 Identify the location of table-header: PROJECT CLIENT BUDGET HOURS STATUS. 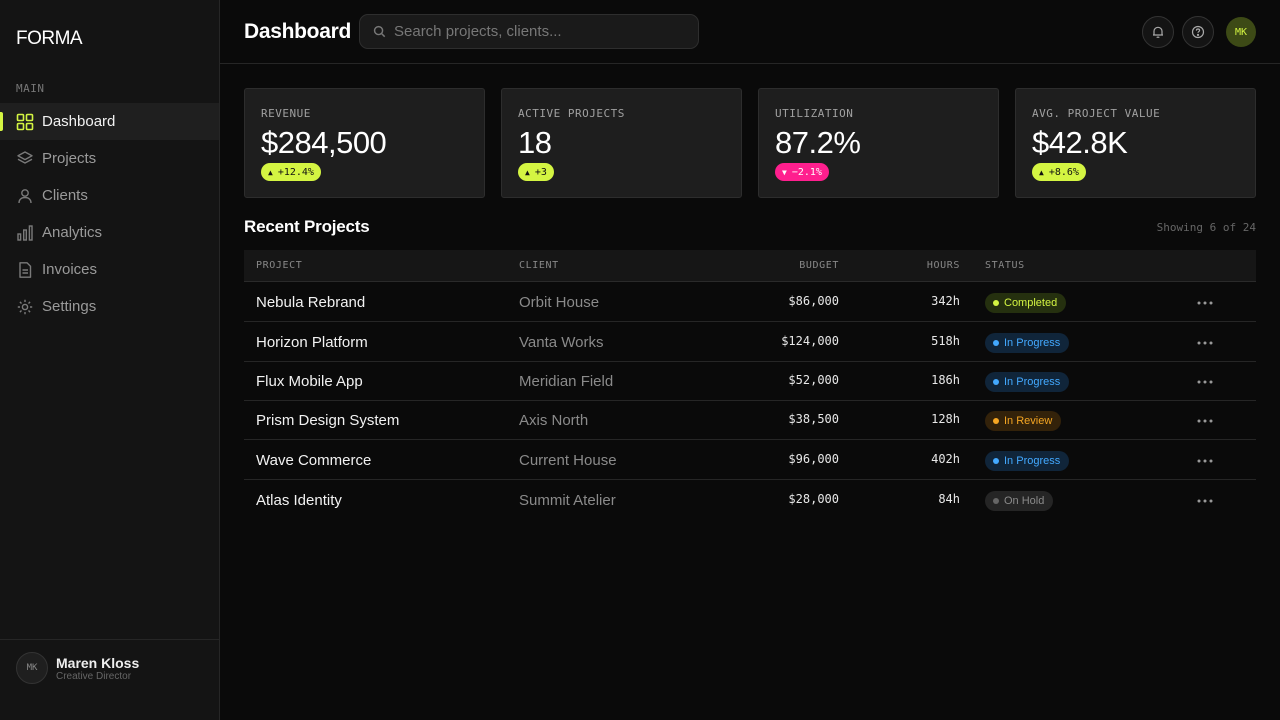
(750, 266).